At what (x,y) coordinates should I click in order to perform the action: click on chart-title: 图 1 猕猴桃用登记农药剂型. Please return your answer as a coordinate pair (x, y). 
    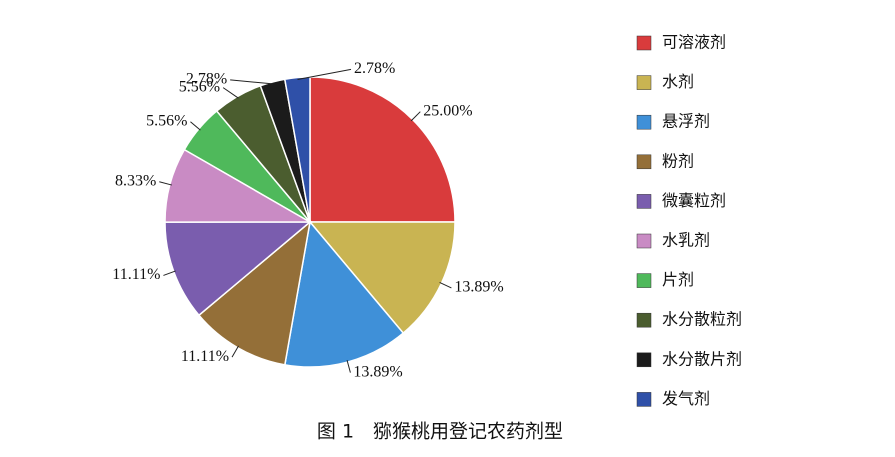
    Looking at the image, I should click on (440, 432).